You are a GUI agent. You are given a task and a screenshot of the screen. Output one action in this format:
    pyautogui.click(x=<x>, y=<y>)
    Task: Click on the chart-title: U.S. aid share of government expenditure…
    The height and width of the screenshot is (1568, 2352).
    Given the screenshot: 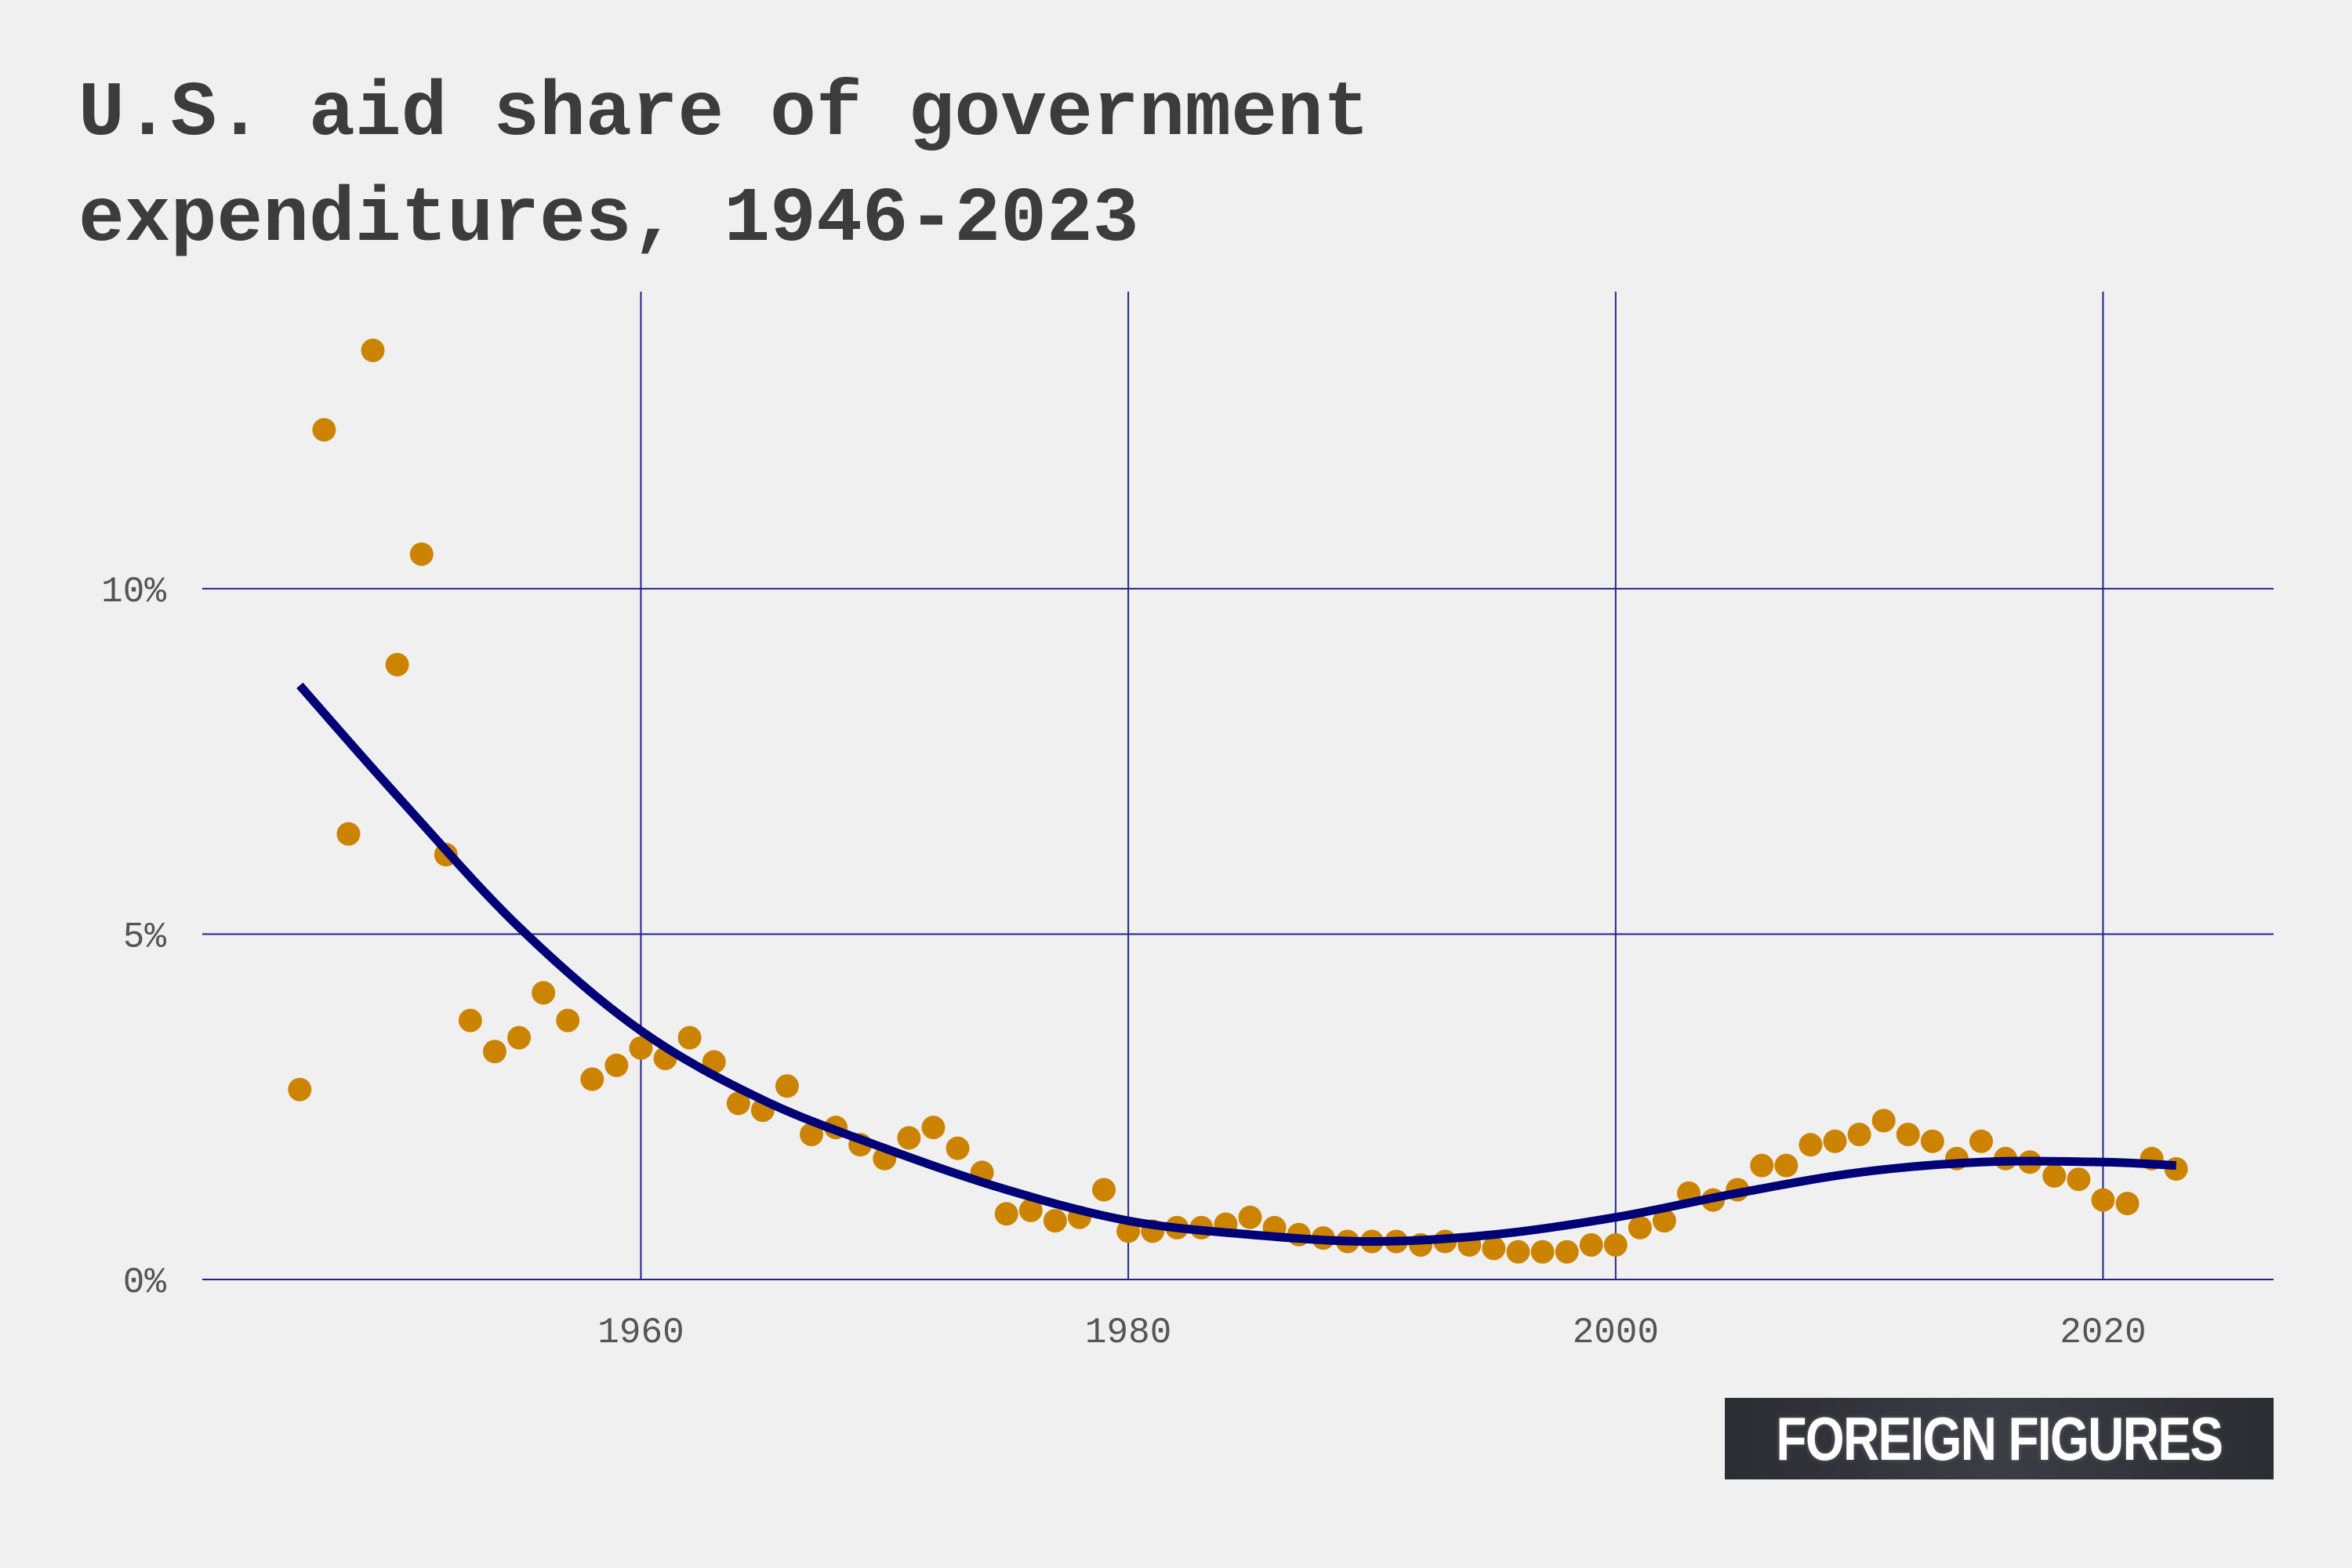 What is the action you would take?
    pyautogui.click(x=724, y=167)
    